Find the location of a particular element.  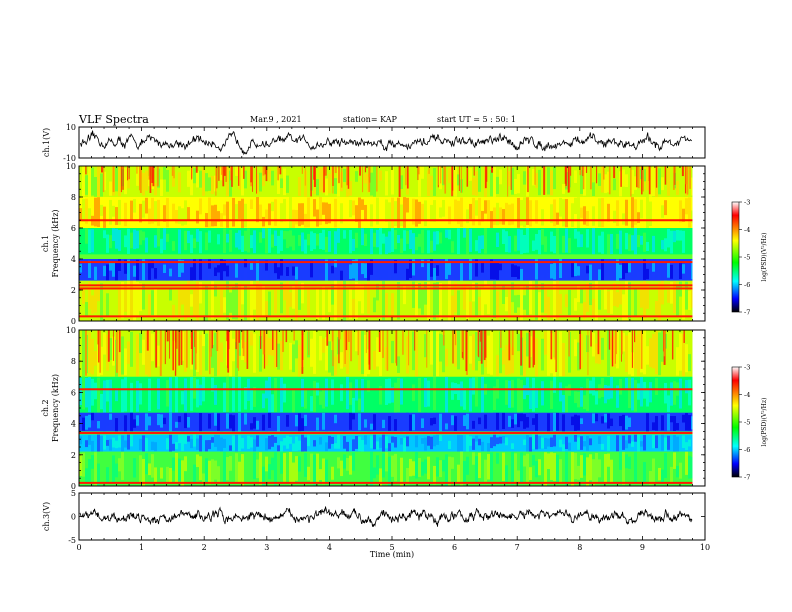

date-label: Mar.9 , 2021 is located at coordinates (276, 119).